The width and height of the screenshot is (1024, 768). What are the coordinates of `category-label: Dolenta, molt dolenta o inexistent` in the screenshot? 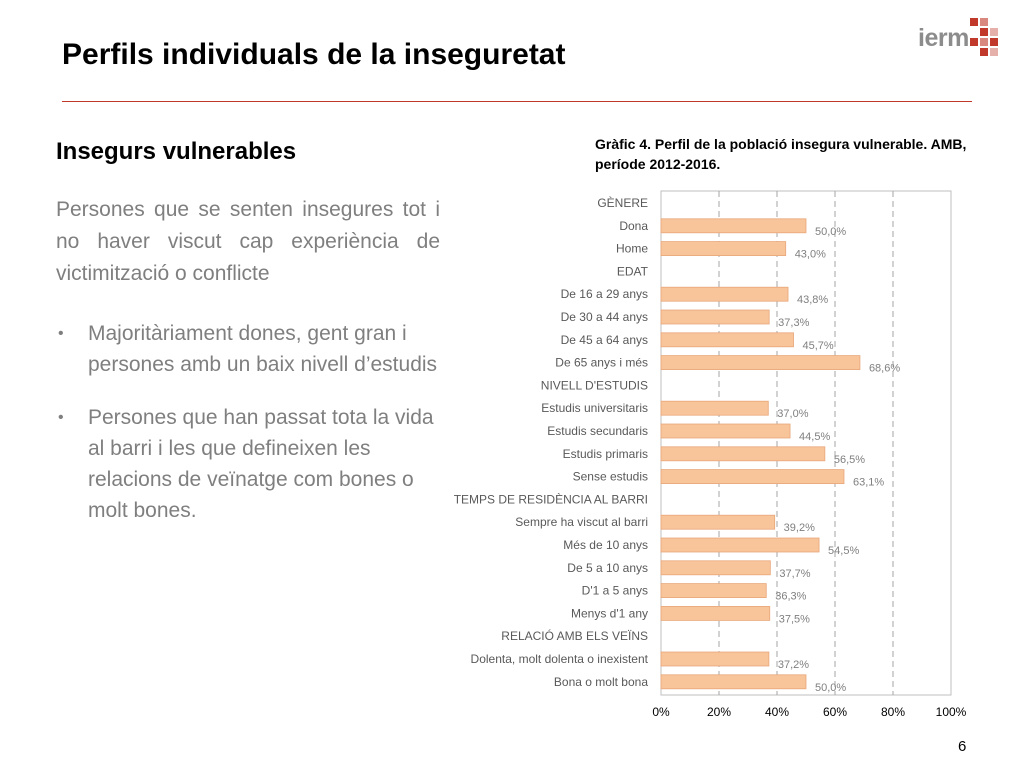 It's located at (560, 659).